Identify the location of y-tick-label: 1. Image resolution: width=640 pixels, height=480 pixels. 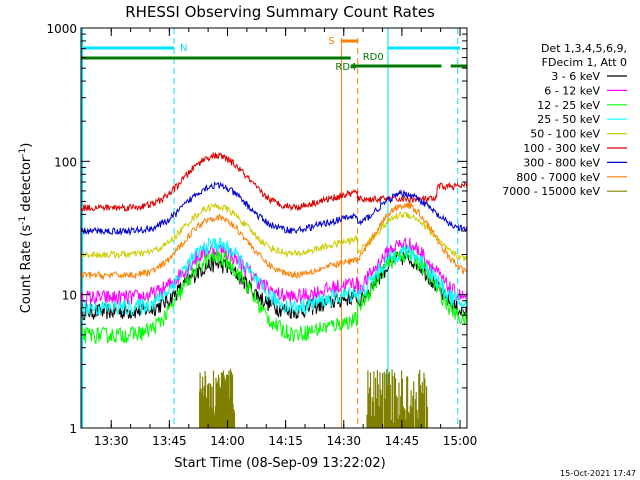
(73, 429).